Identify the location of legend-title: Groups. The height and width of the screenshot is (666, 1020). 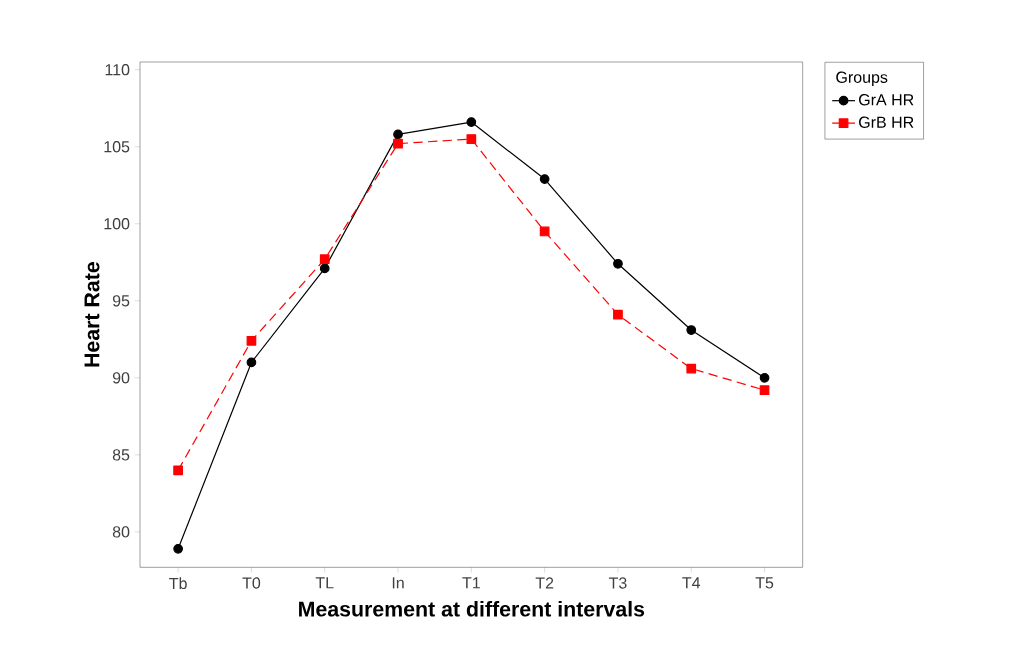
(862, 79).